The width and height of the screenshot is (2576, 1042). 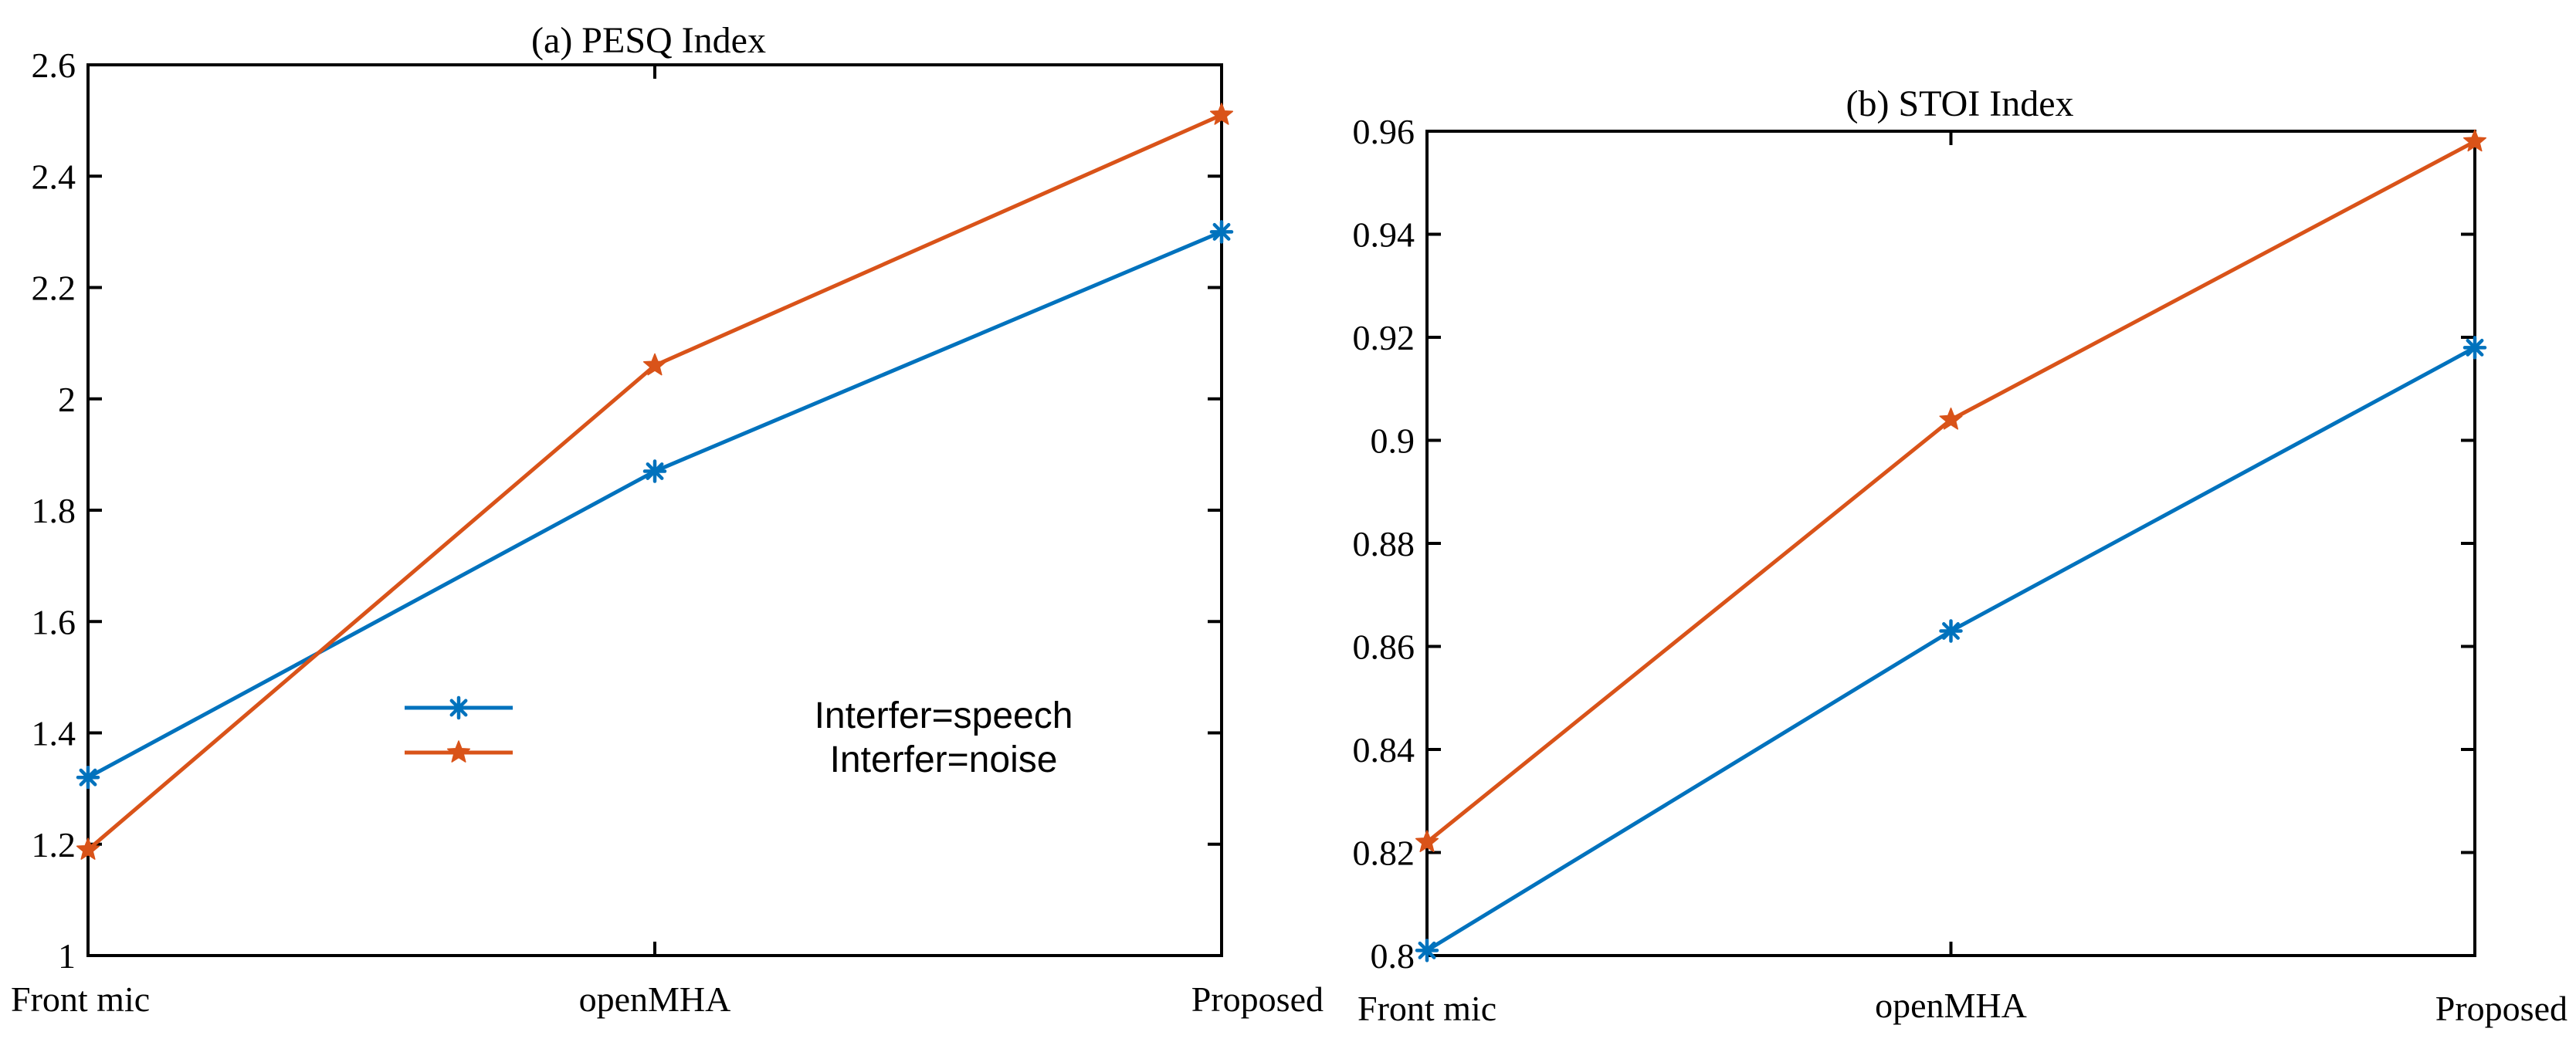 I want to click on chart-title: (b) STOI Index, so click(x=1959, y=104).